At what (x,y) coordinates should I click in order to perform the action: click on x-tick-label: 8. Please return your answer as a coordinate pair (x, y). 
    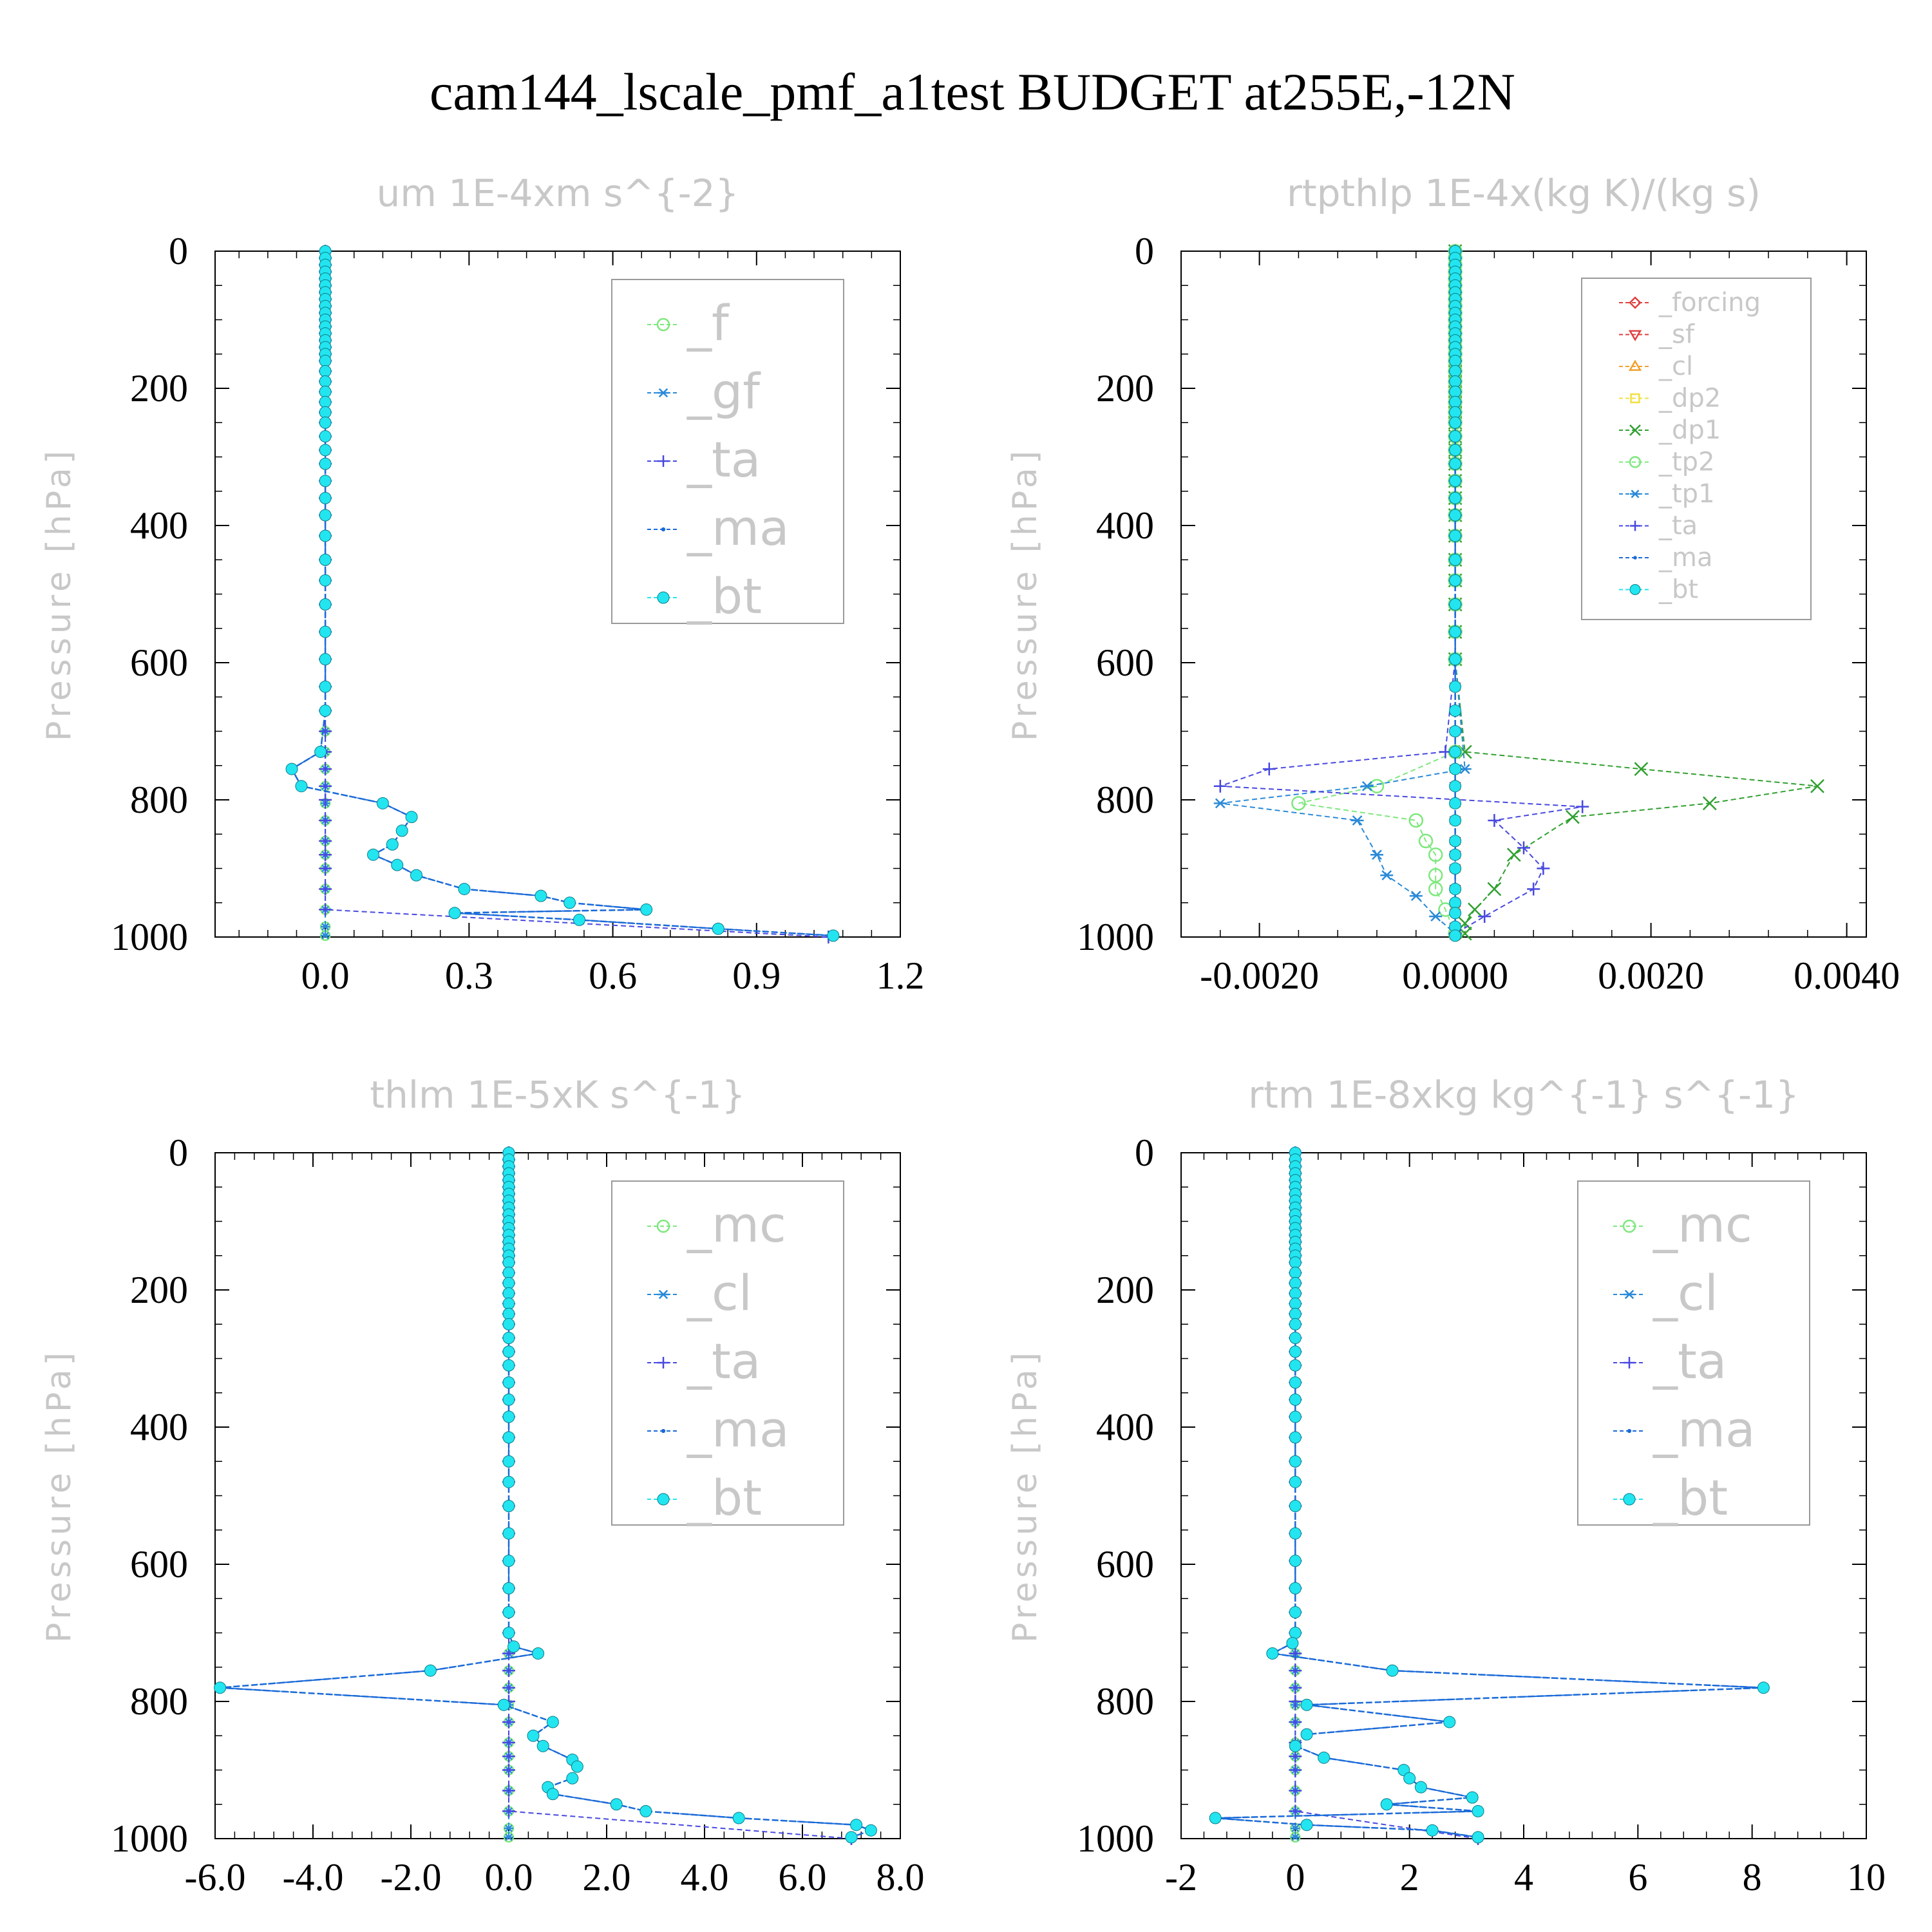
    Looking at the image, I should click on (1752, 1878).